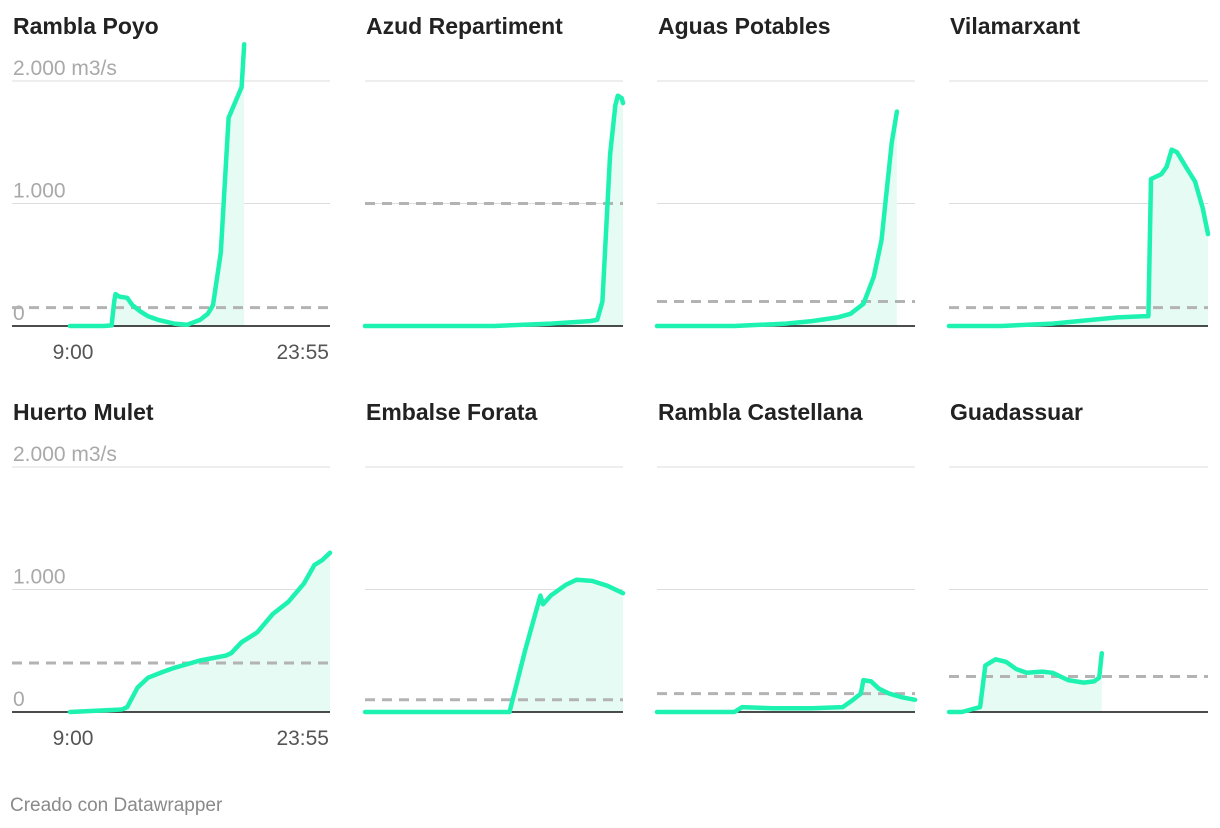 Image resolution: width=1220 pixels, height=828 pixels. I want to click on panel-5: Huerto Mulet 0 1.000 2.000 m3/s 9:00 23:55, so click(172, 574).